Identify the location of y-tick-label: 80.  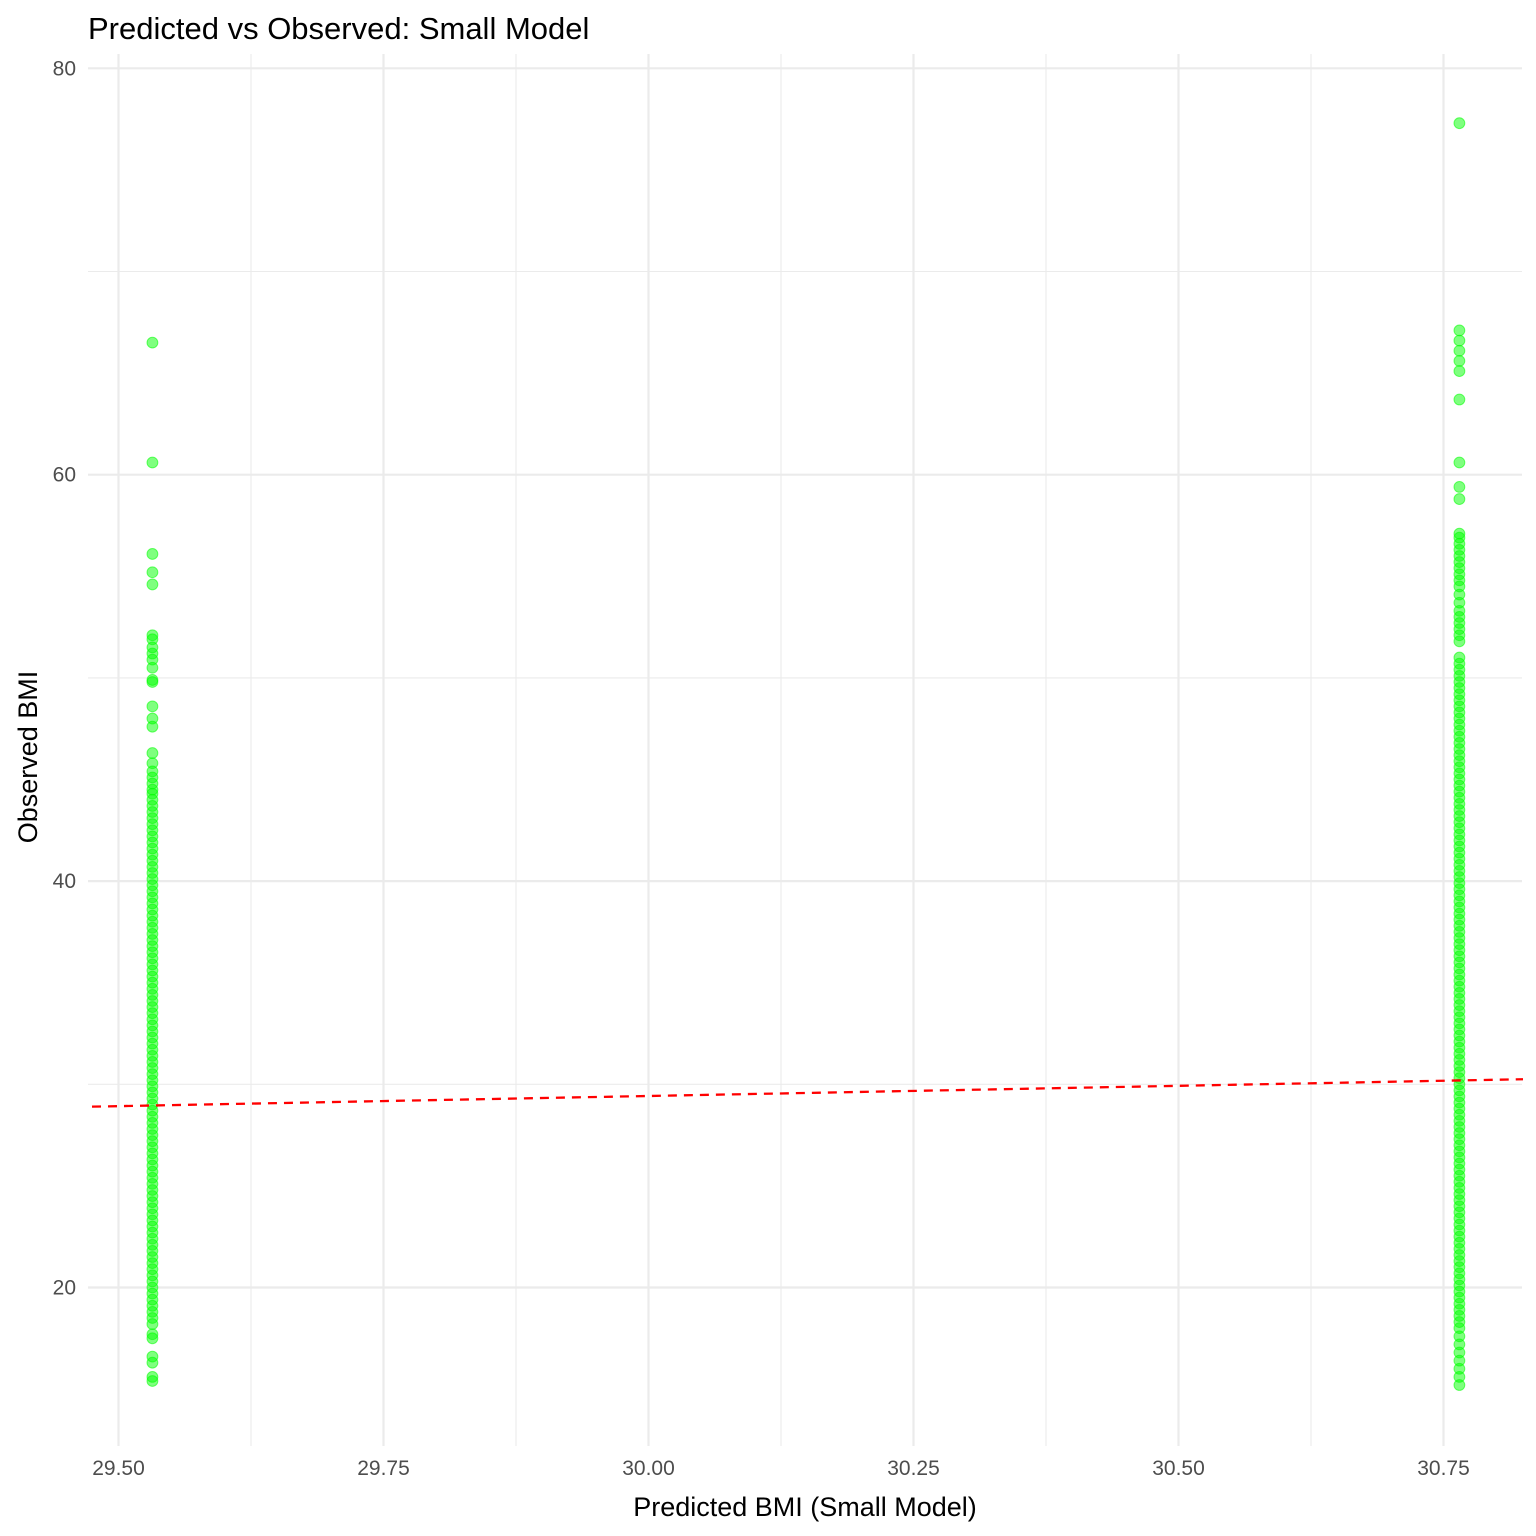
(64, 68).